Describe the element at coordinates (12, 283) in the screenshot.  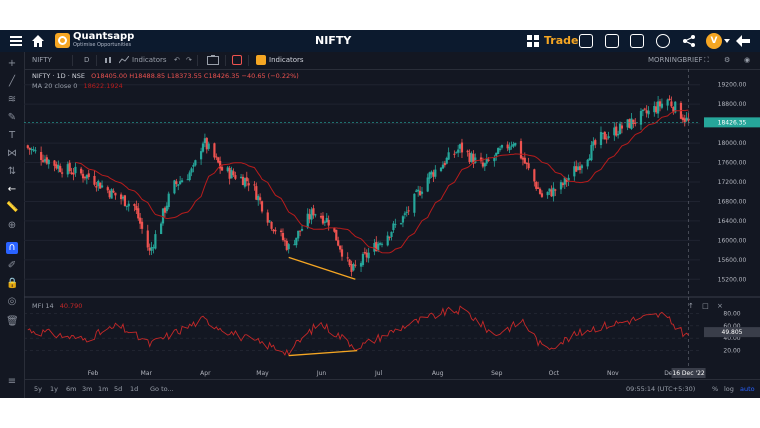
I see `lock-icon: 🔒` at that location.